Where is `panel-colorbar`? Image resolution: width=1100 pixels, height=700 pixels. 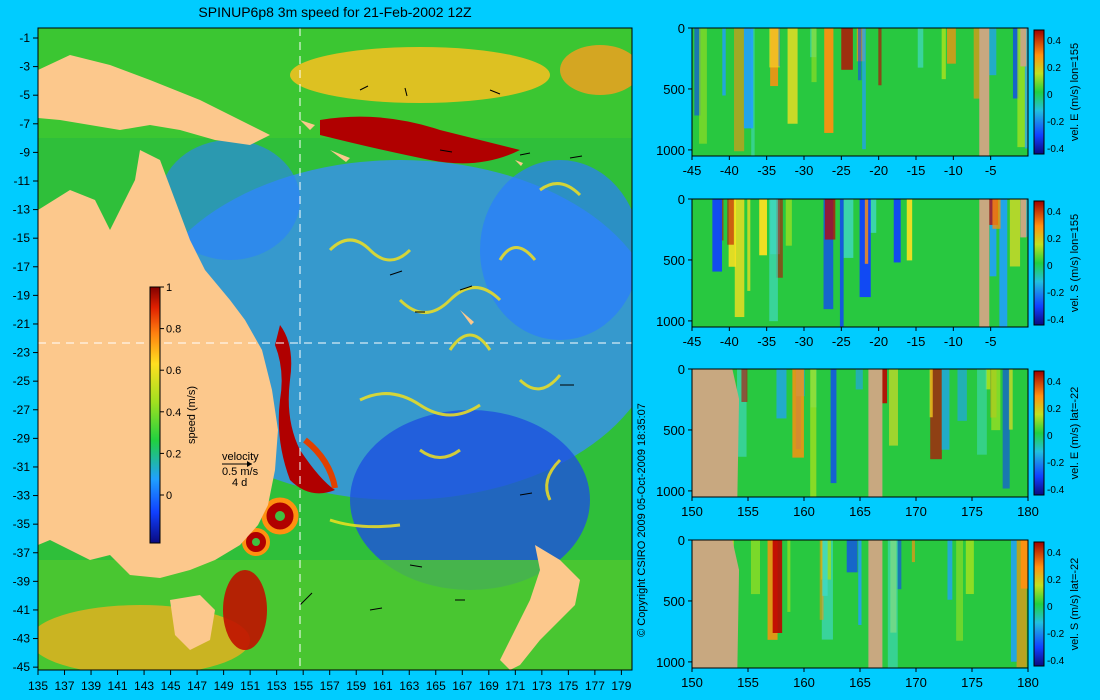
panel-colorbar is located at coordinates (1039, 433).